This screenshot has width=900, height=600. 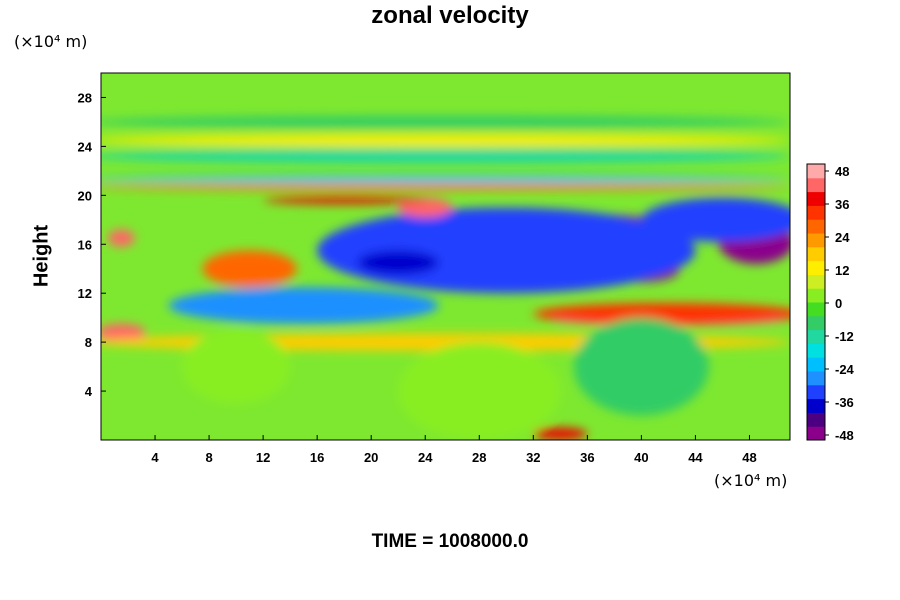 What do you see at coordinates (479, 457) in the screenshot?
I see `x-tick-label: 28` at bounding box center [479, 457].